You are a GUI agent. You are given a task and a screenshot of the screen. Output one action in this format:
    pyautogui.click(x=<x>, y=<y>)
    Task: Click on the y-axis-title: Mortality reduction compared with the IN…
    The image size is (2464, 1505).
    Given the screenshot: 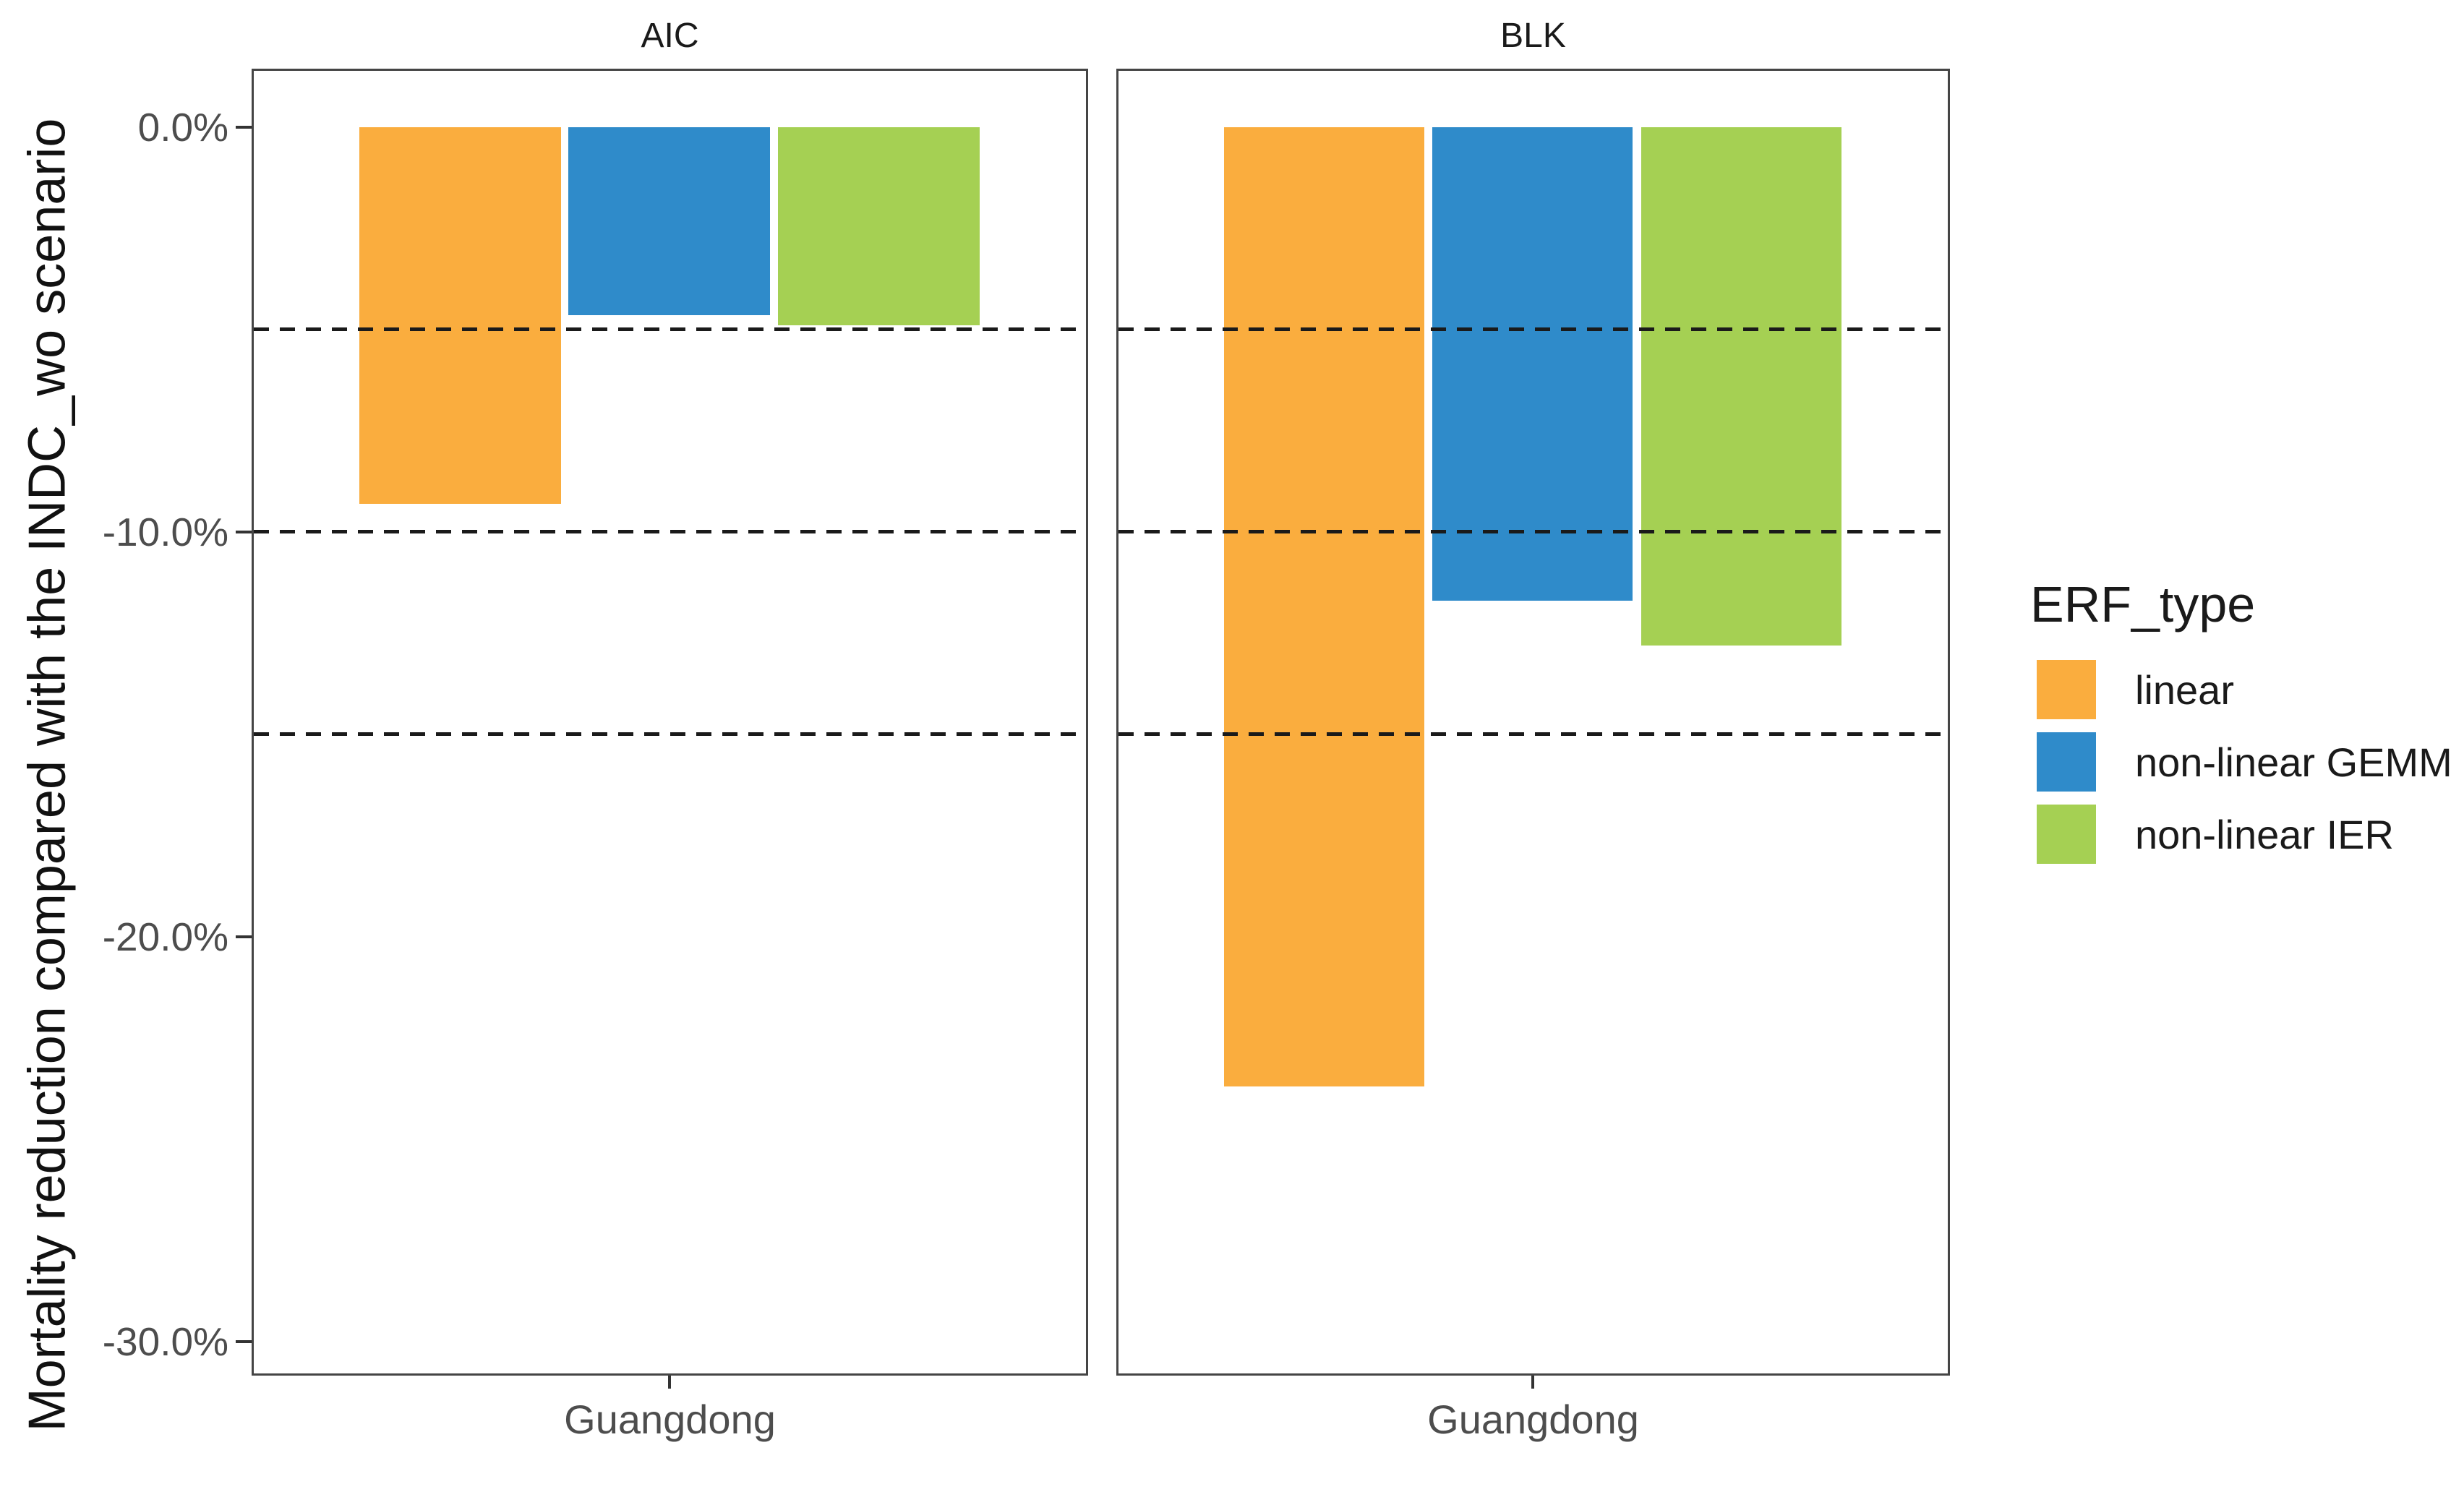 What is the action you would take?
    pyautogui.click(x=48, y=775)
    